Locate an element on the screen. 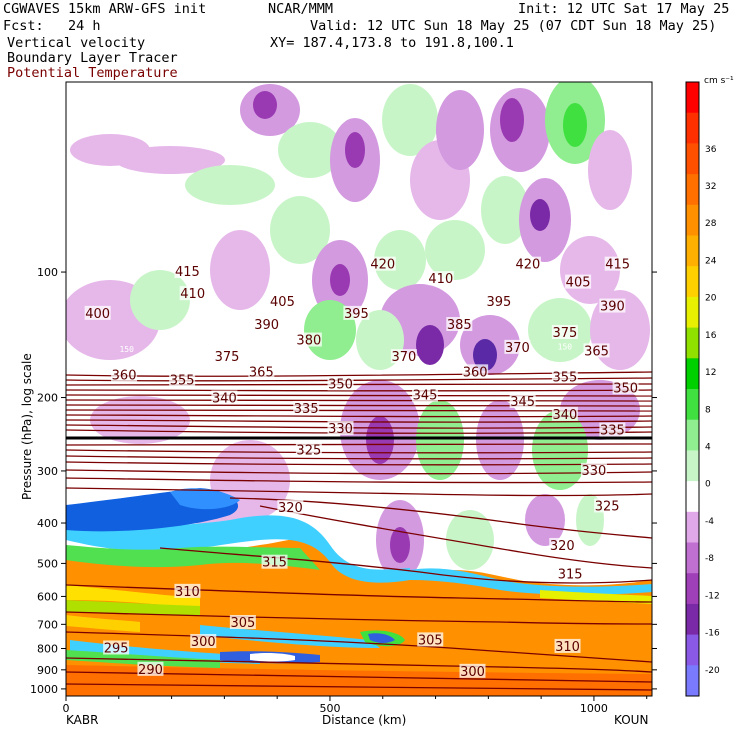  colorbar-label: -12 is located at coordinates (712, 596).